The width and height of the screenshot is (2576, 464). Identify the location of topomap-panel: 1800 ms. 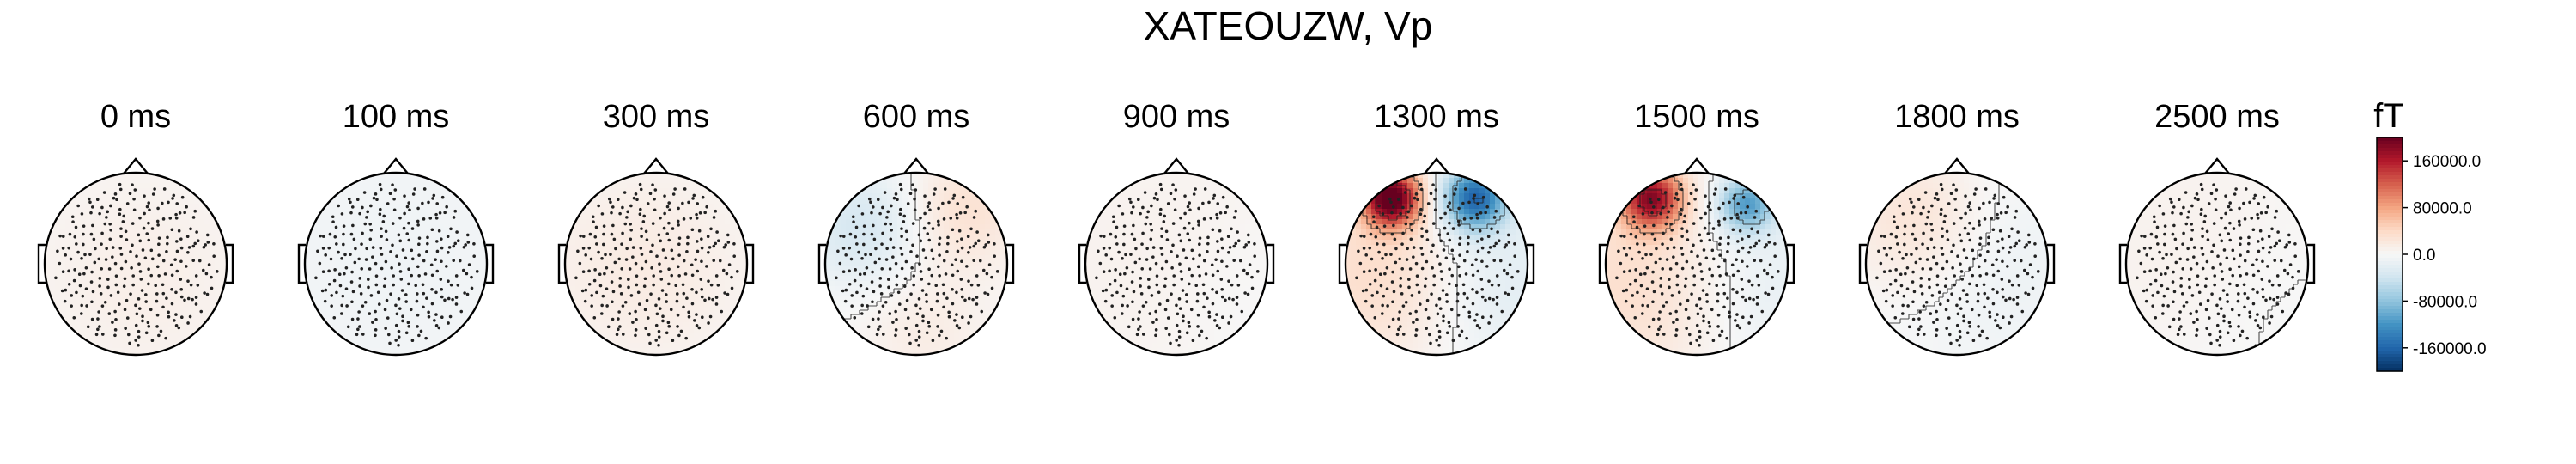
(1957, 228).